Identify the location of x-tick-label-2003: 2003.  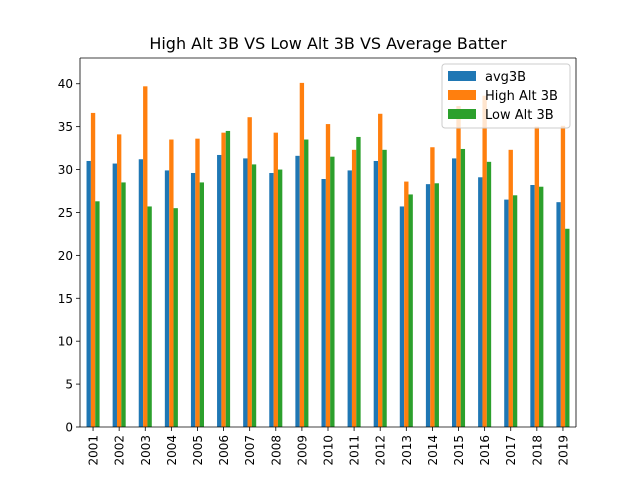
(146, 450).